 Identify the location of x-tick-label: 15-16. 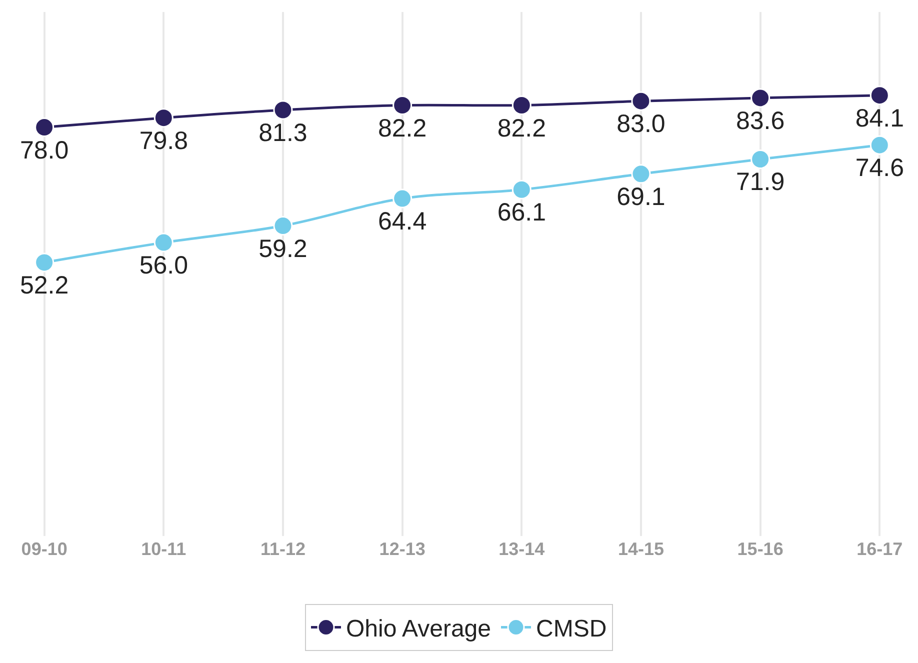
(760, 549).